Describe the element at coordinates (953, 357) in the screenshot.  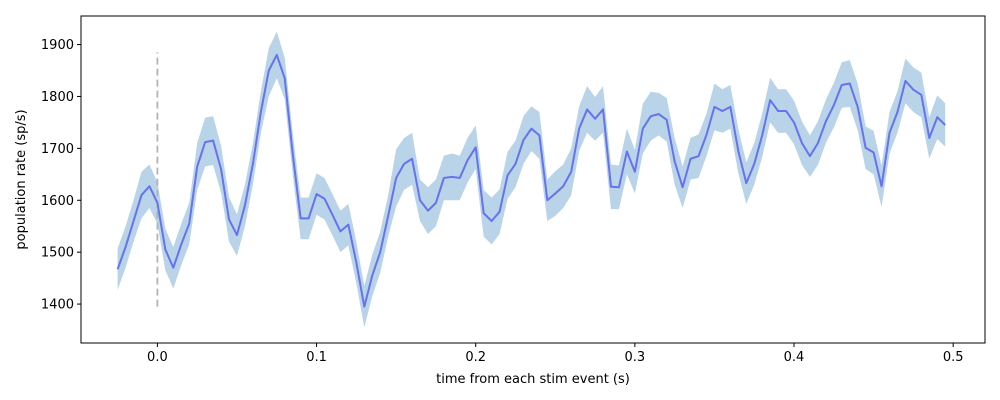
I see `x-tick-label: 0.5` at that location.